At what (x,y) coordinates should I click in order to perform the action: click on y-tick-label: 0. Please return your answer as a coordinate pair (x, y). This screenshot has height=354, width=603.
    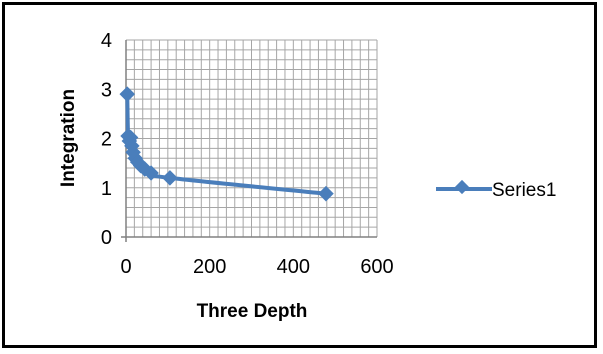
    Looking at the image, I should click on (106, 238).